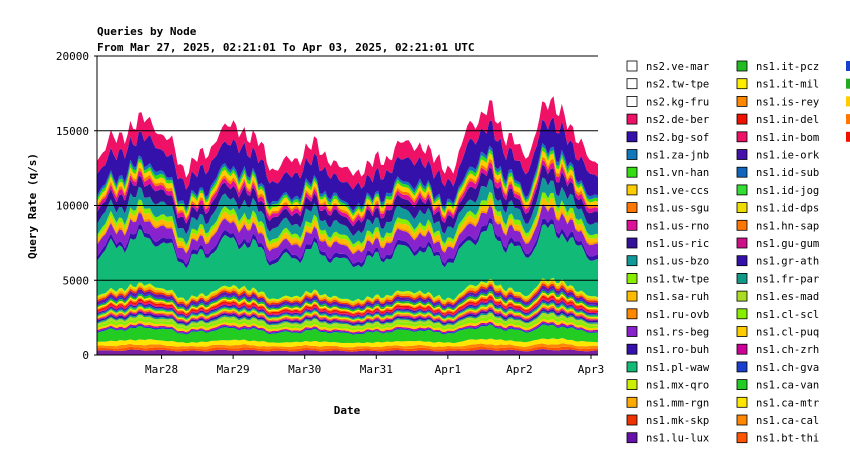 The width and height of the screenshot is (850, 454). I want to click on legend-label: ns1.cl-scl, so click(787, 315).